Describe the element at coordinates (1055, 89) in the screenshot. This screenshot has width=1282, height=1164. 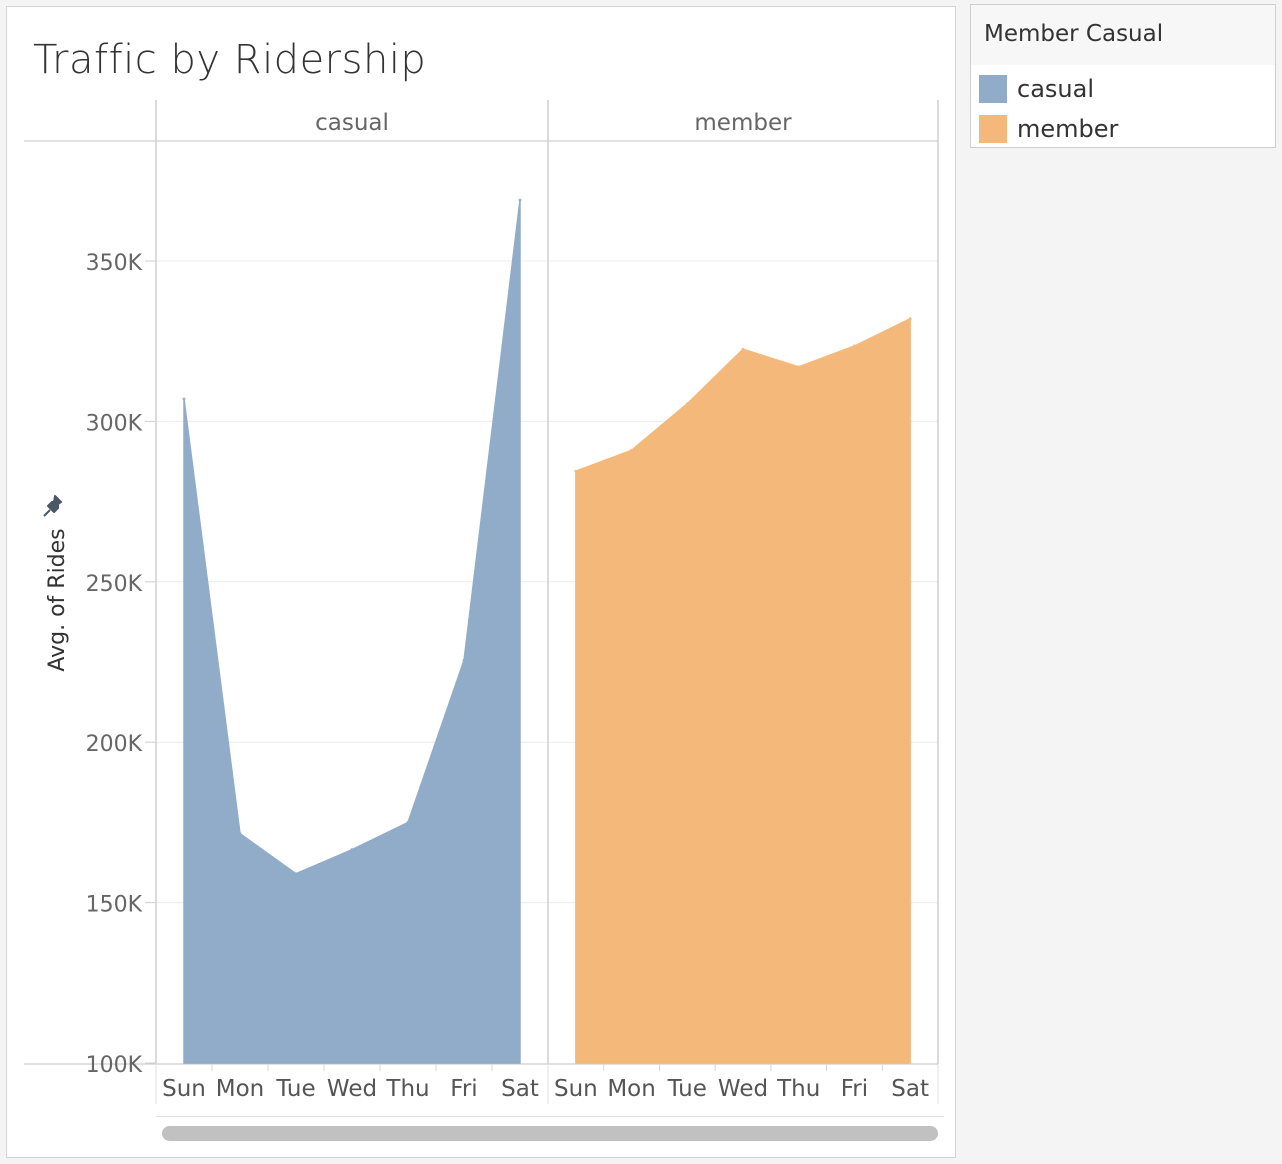
I see `legend-label-casual: casual` at that location.